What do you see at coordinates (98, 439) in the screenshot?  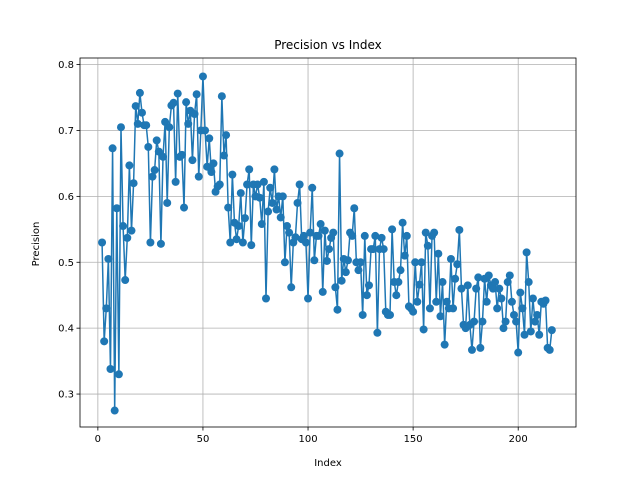 I see `x-tick-label: 0` at bounding box center [98, 439].